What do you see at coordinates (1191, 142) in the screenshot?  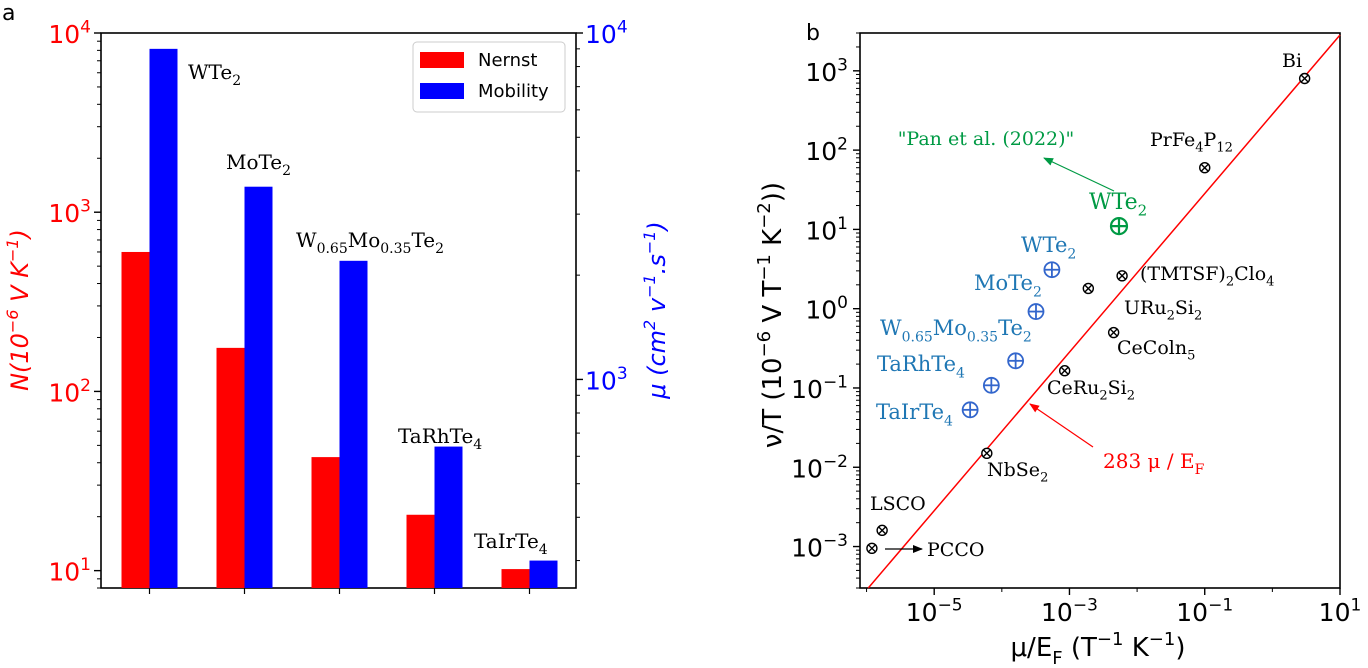 I see `point-label: PrFe4​P12​` at bounding box center [1191, 142].